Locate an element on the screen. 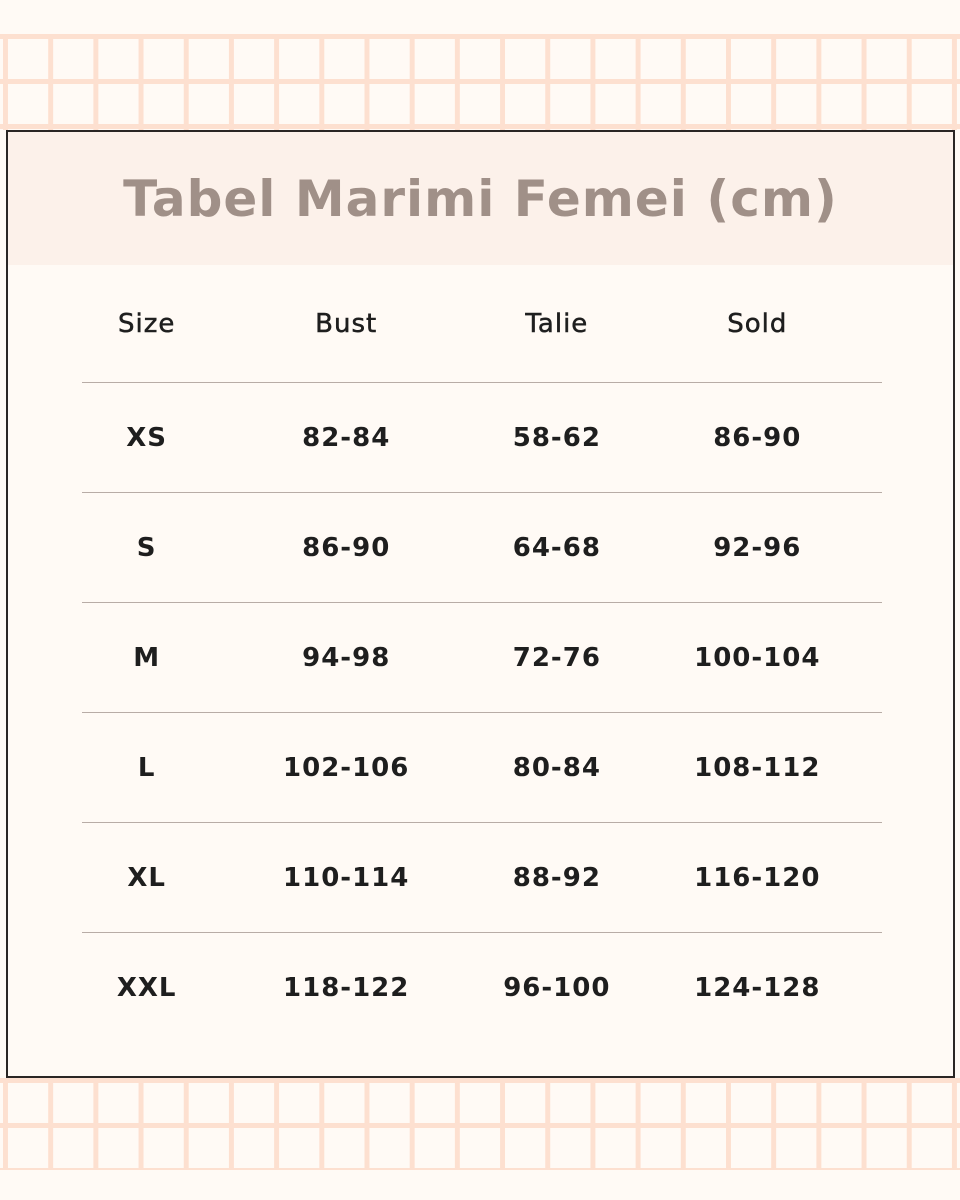  cell-talie: 88-92 is located at coordinates (556, 877).